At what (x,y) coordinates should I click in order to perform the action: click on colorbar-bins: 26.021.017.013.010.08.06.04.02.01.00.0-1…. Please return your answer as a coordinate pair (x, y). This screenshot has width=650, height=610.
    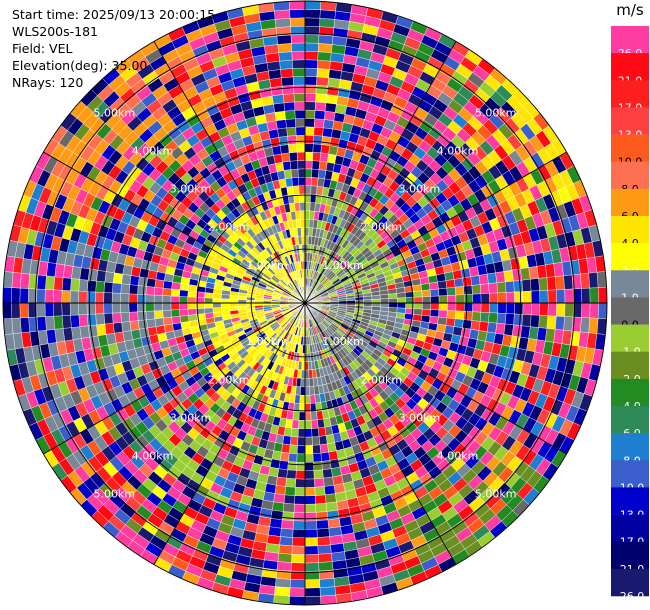
    Looking at the image, I should click on (630, 314).